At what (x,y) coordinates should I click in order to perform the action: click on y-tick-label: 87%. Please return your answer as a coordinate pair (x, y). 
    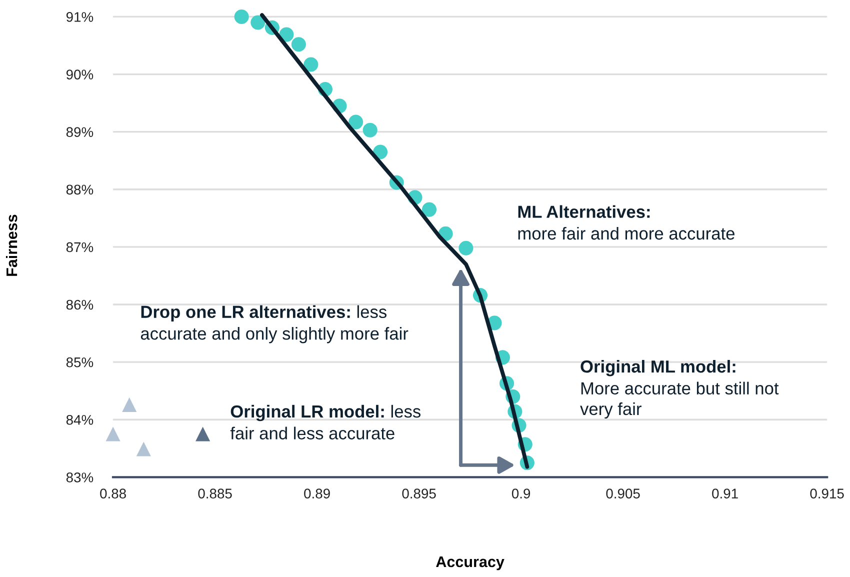
    Looking at the image, I should click on (80, 247).